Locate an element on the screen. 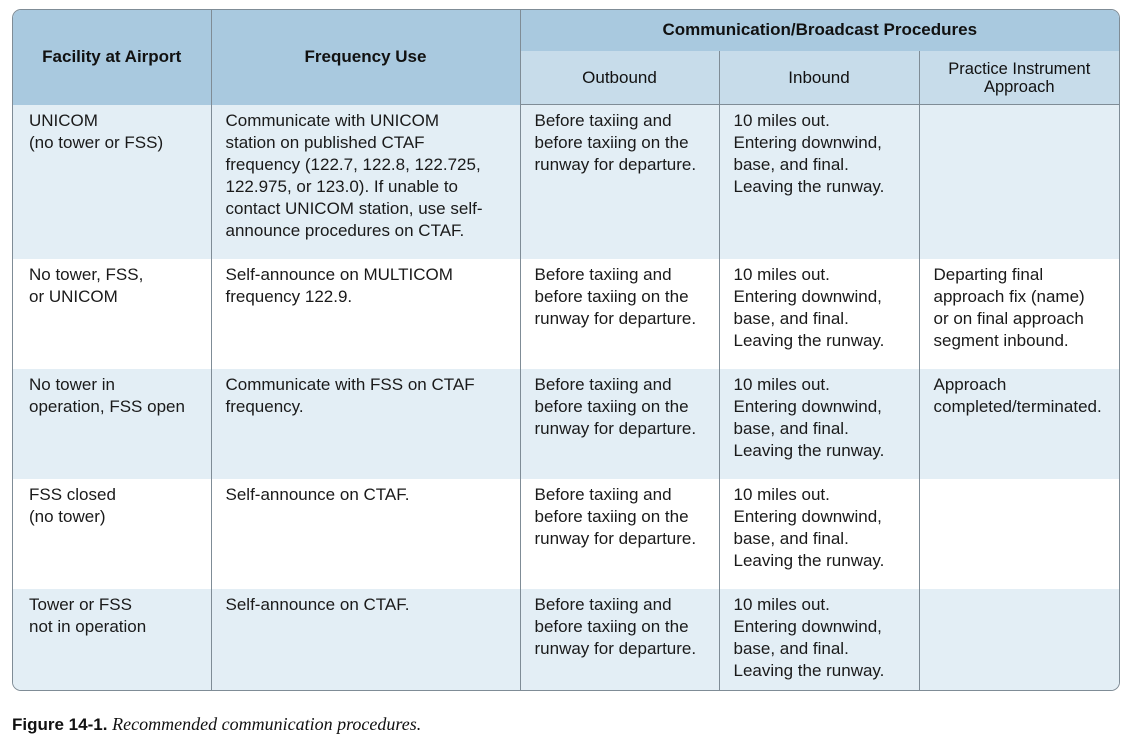 The image size is (1134, 749). text-line: Tower or FSS is located at coordinates (80, 604).